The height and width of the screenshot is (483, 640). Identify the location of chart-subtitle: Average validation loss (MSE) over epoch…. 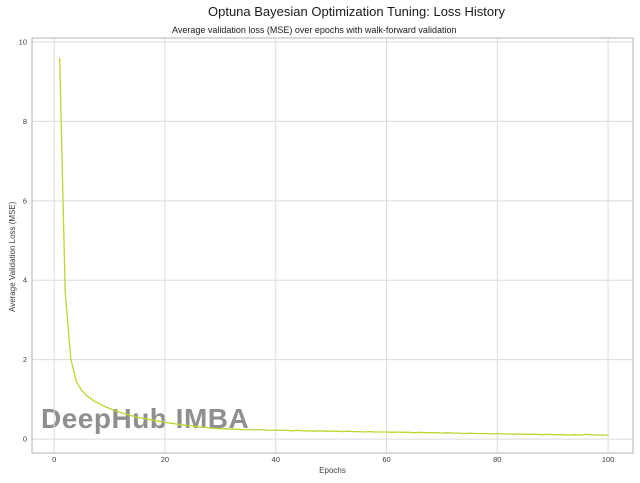
(314, 30).